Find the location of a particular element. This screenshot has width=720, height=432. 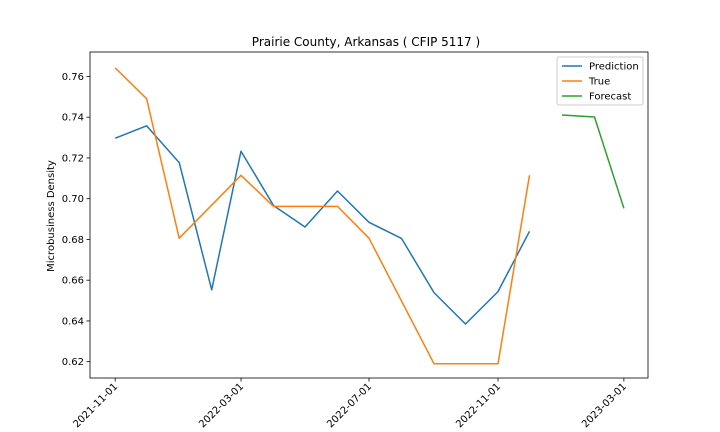

y-tick-label: 0.76 is located at coordinates (73, 77).